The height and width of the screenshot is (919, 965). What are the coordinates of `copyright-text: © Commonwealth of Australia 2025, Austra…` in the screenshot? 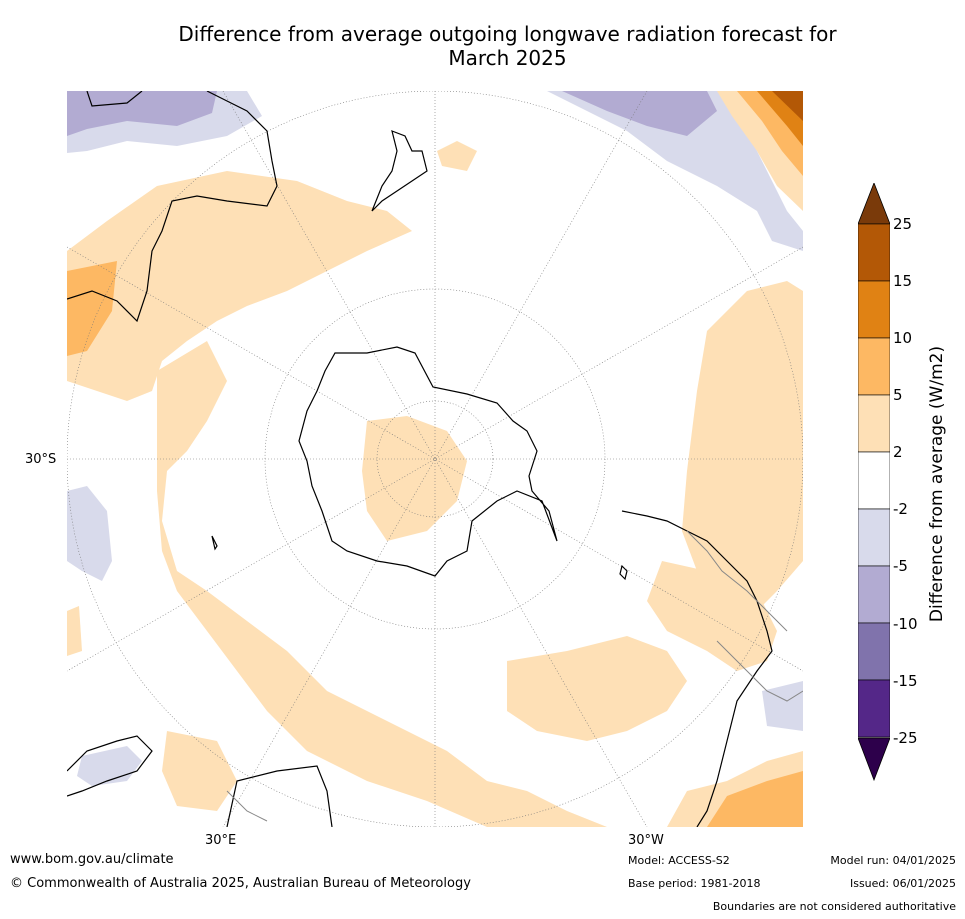 It's located at (240, 883).